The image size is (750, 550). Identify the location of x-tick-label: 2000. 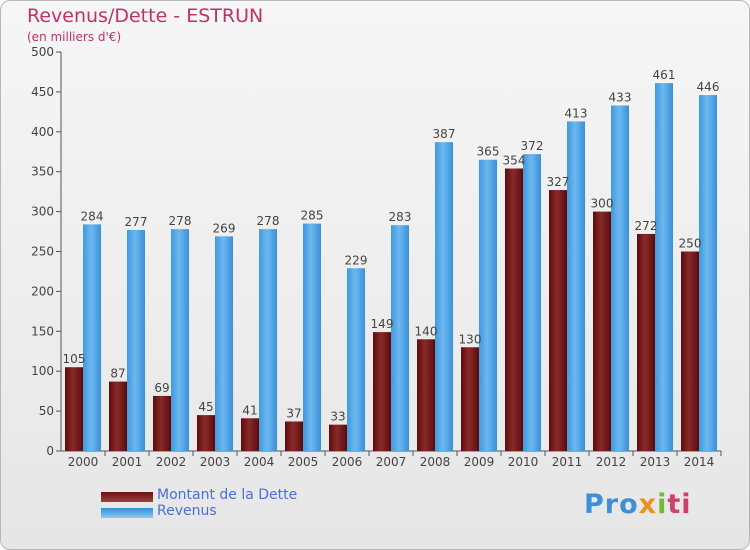
(83, 462).